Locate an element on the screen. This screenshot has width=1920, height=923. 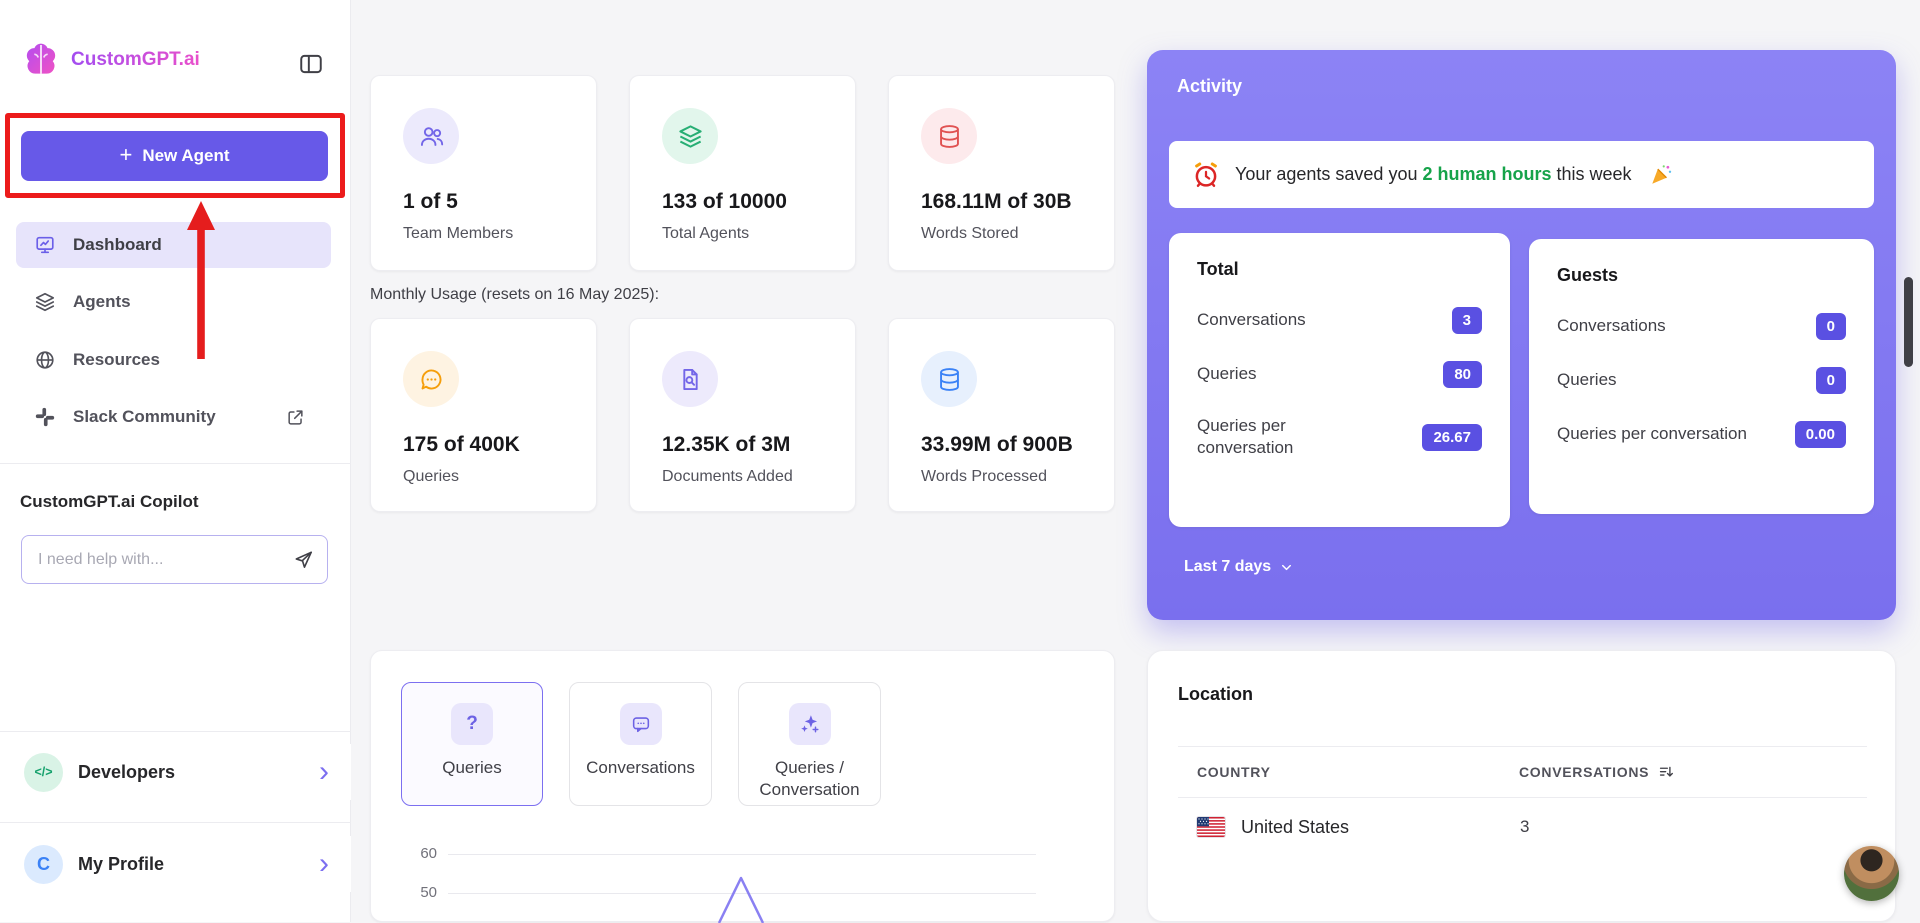
guests-title: Guests is located at coordinates (1588, 275).